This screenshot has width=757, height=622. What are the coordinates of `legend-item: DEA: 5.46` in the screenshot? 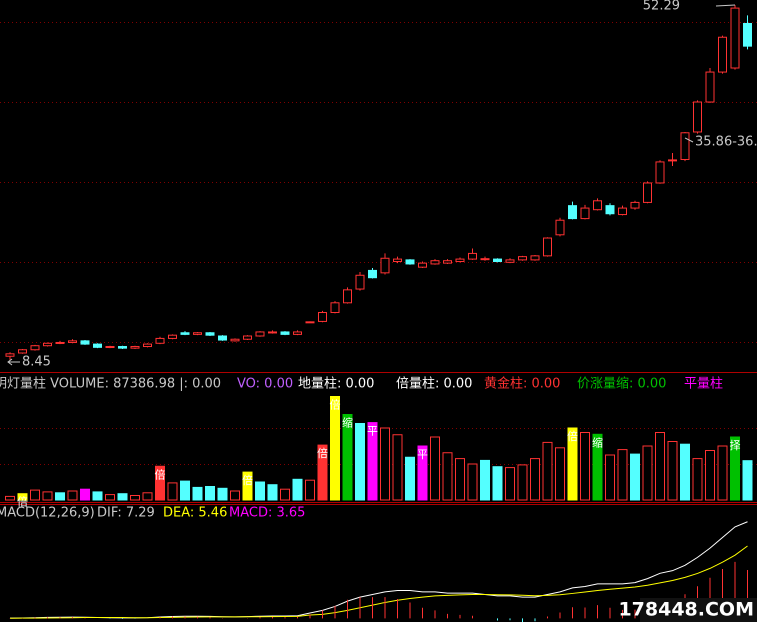 It's located at (195, 513).